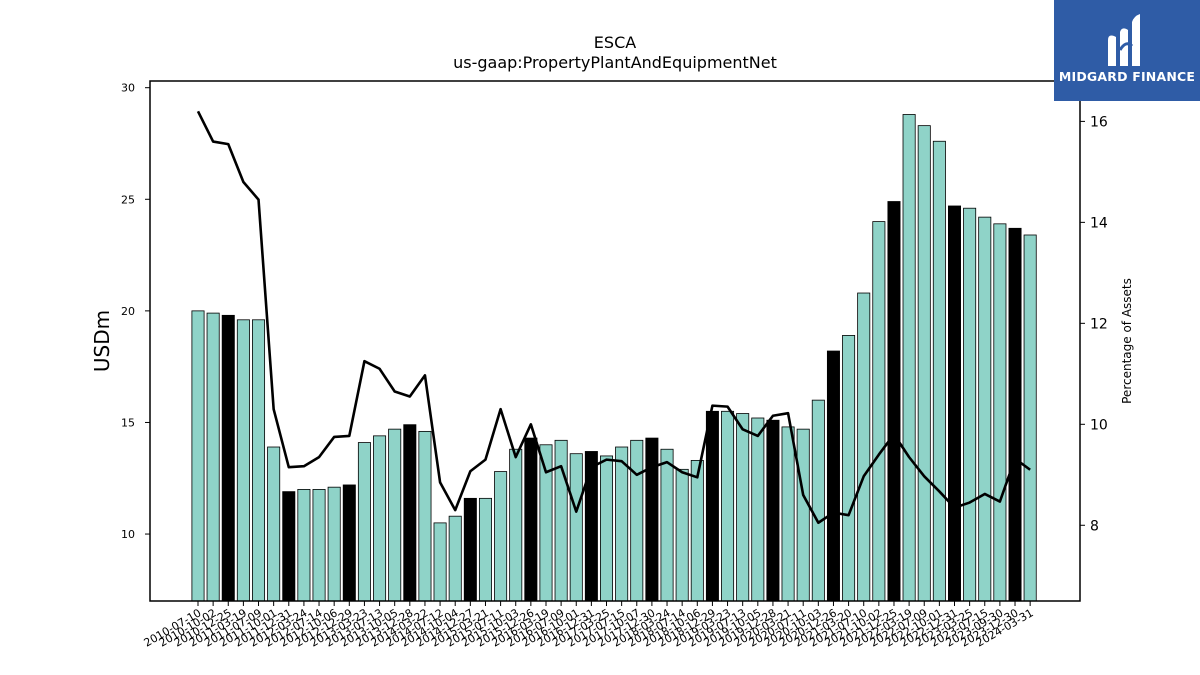 The height and width of the screenshot is (675, 1200). I want to click on y2-tick-label: 16, so click(1099, 122).